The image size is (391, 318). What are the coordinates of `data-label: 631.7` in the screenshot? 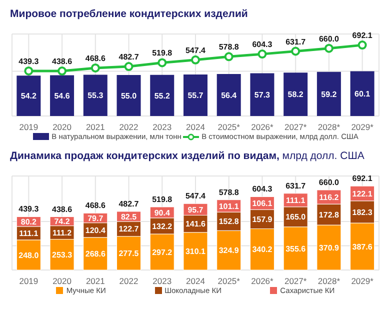 It's located at (296, 41).